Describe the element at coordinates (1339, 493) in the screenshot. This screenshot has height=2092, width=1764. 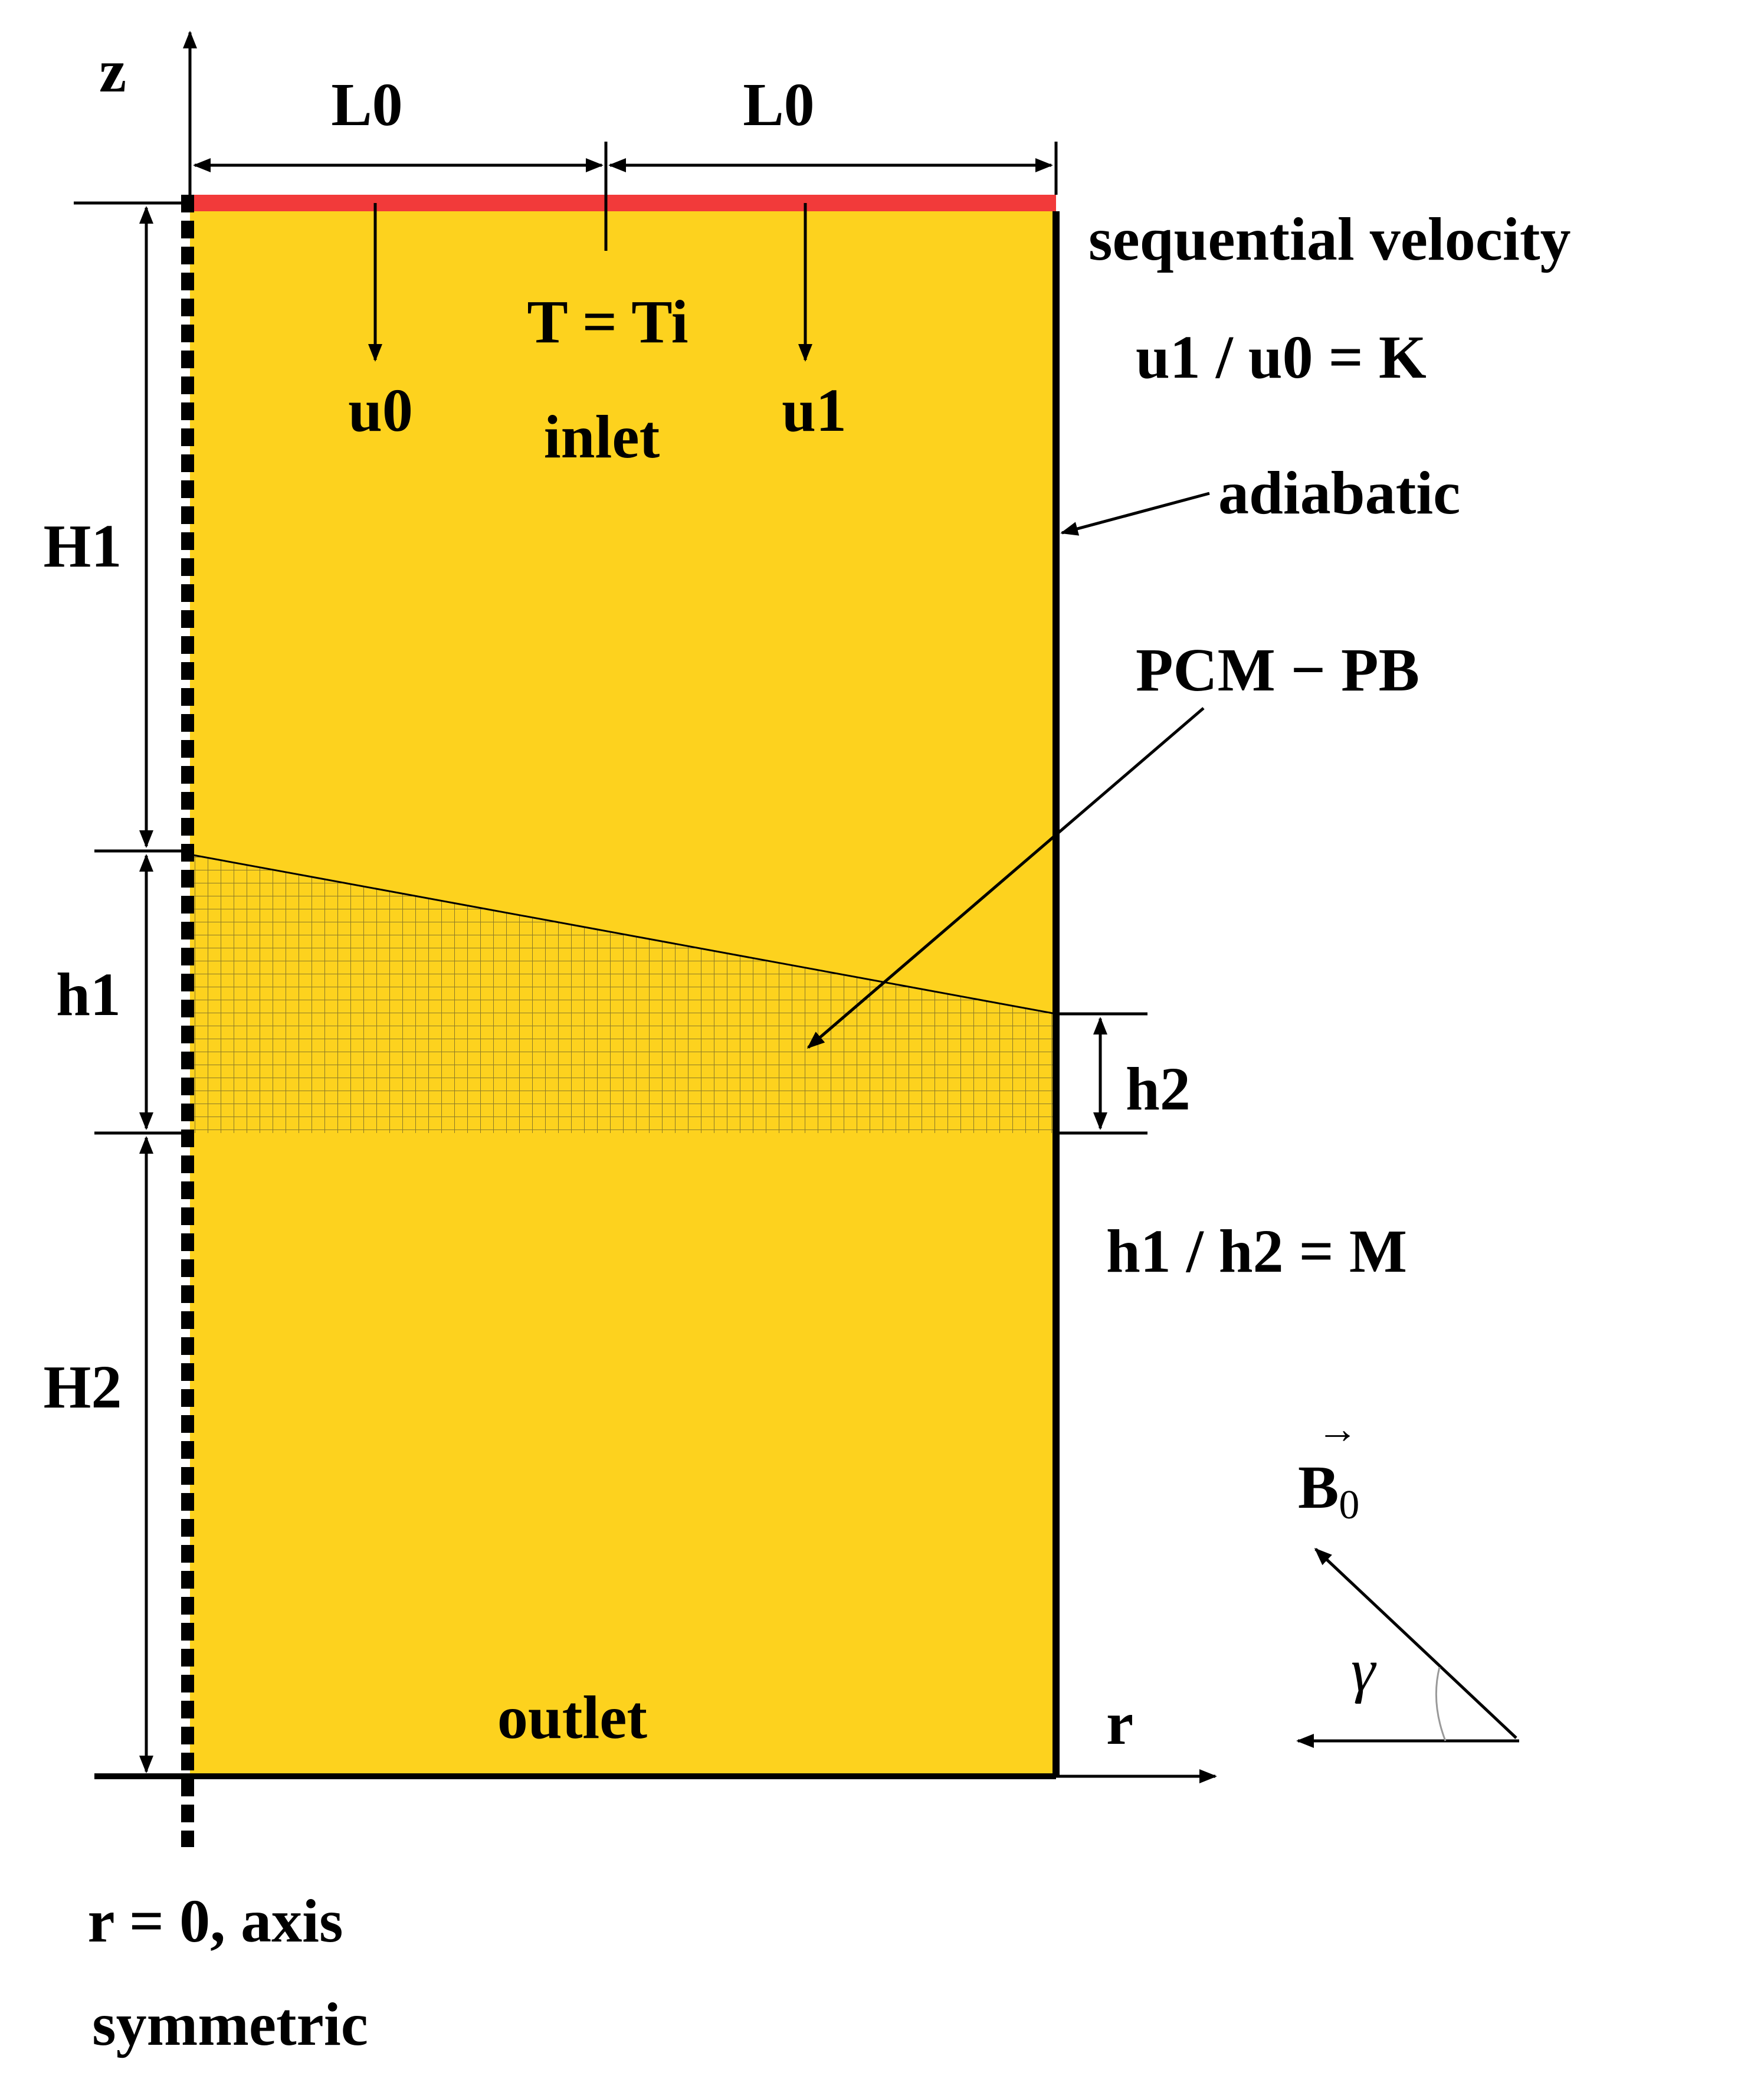
I see `adiabatic-label: adiabatic` at that location.